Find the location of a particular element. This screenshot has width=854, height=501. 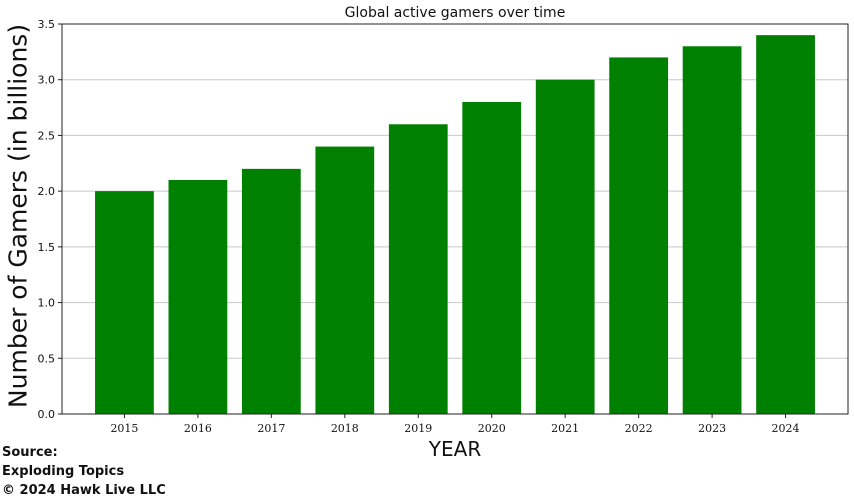

source-name: Exploding Topics is located at coordinates (63, 471).